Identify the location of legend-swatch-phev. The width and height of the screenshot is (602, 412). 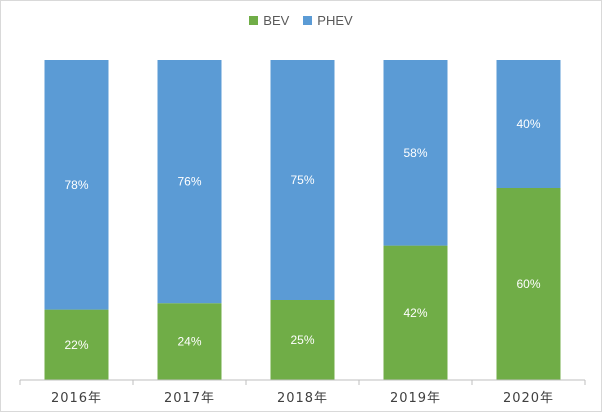
(308, 20).